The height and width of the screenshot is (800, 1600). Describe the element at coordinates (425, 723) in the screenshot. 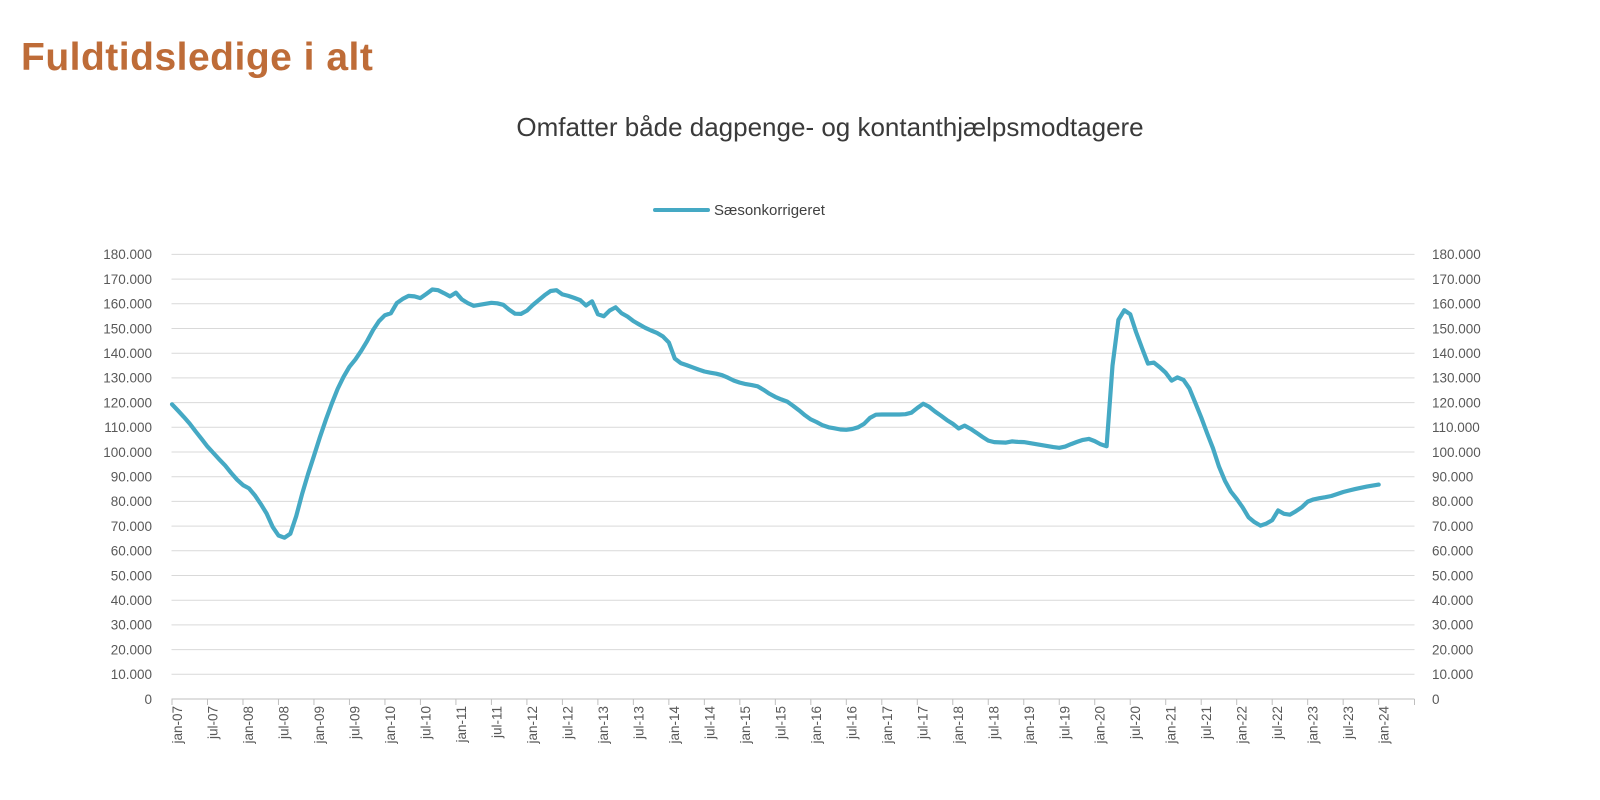

I see `x-axis-label: jul-10` at that location.